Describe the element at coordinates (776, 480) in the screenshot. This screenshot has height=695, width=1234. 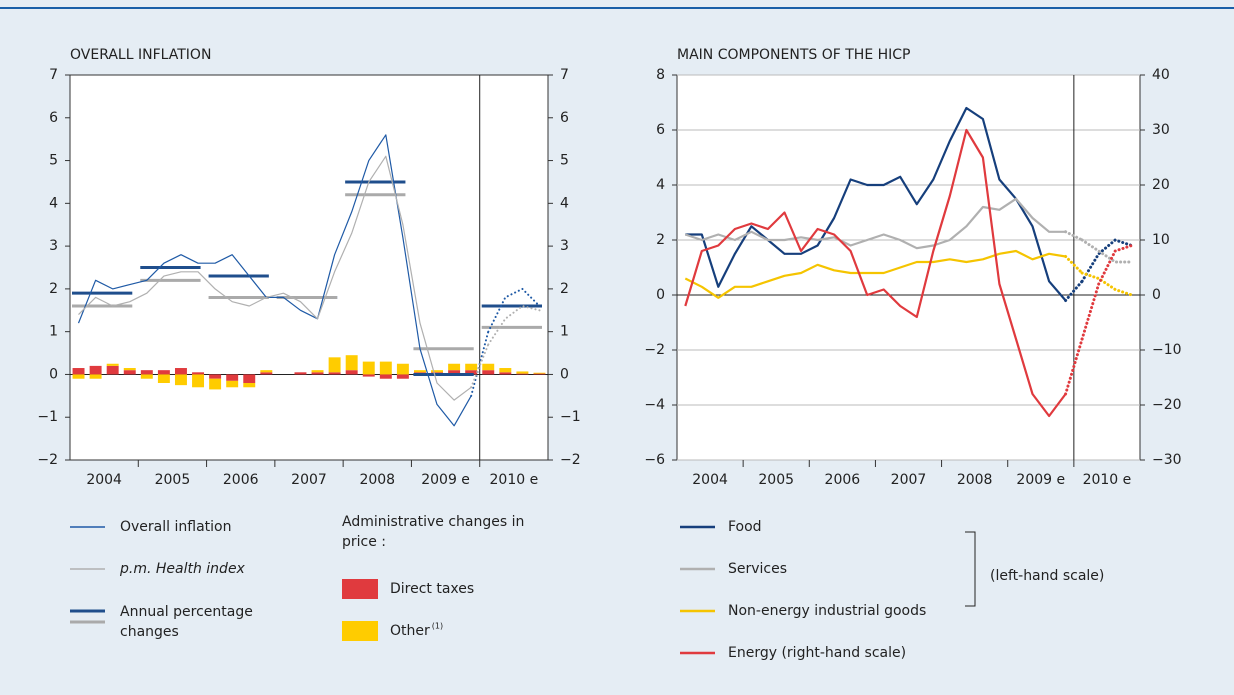
I see `x-tick-label: 2005` at that location.